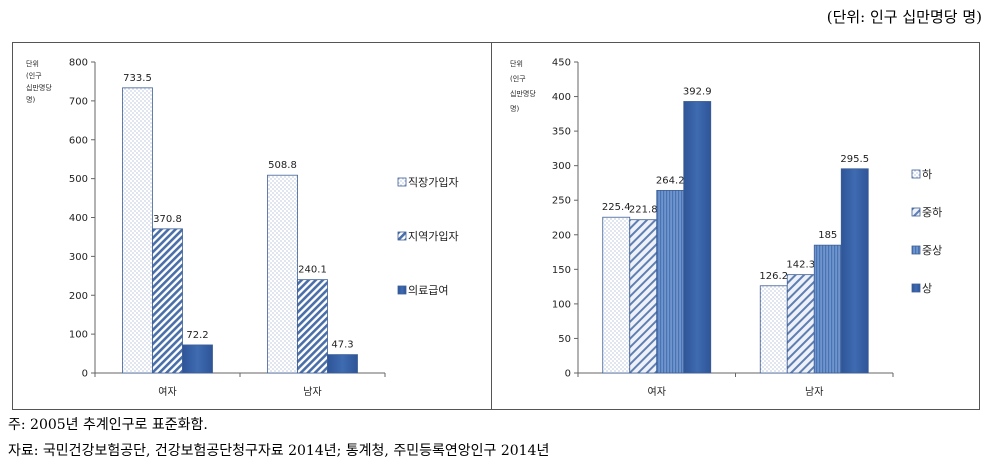  Describe the element at coordinates (78, 335) in the screenshot. I see `y-tick-label-0-100: 100` at that location.